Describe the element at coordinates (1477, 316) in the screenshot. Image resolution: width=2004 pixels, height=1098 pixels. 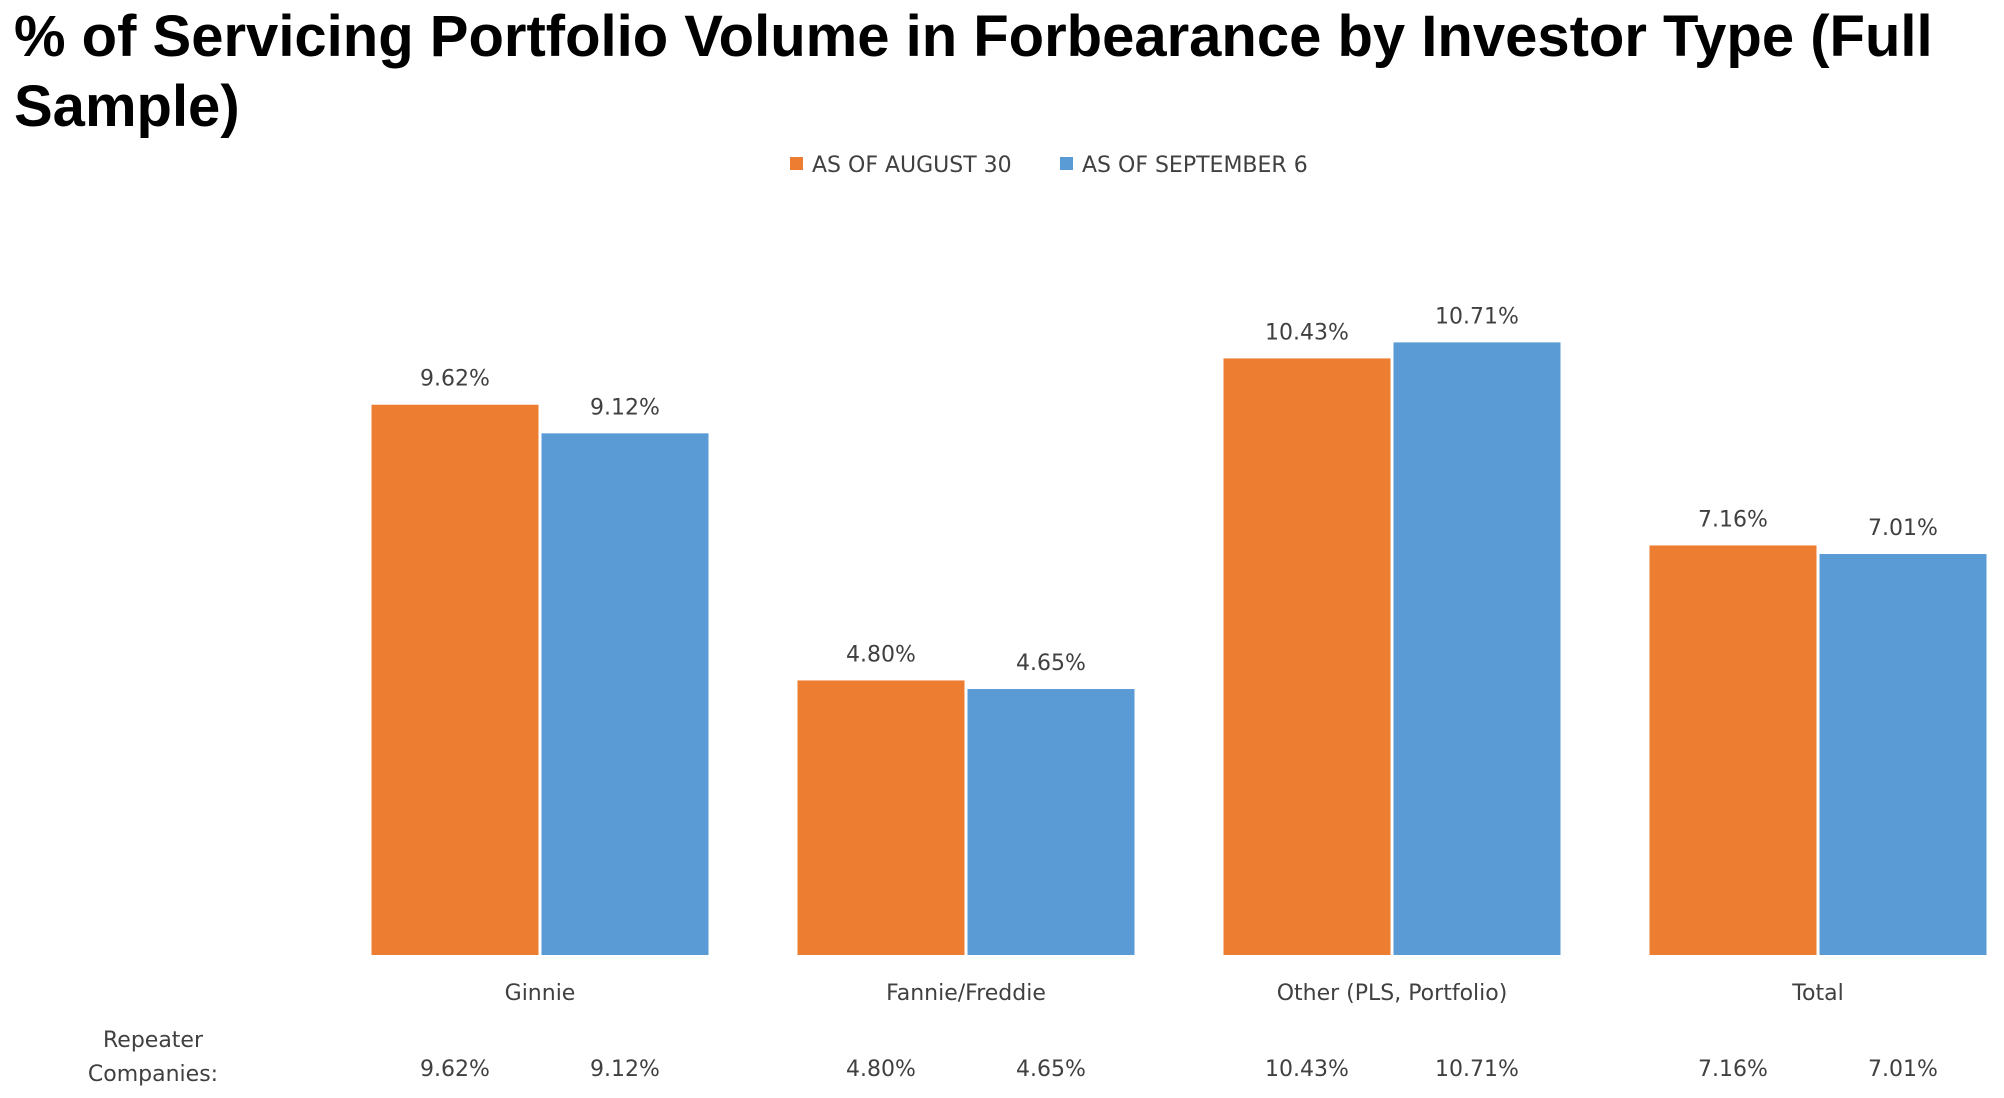
I see `data-label-2-3: 10.71%` at that location.